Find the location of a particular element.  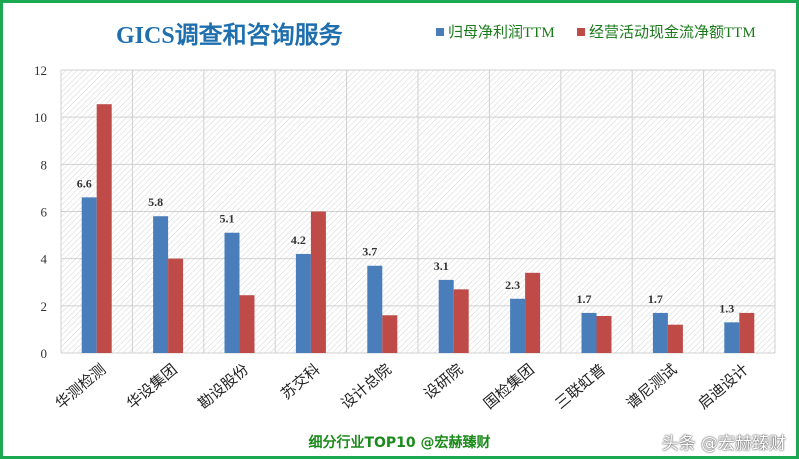

data-label: 3.7 is located at coordinates (369, 252).